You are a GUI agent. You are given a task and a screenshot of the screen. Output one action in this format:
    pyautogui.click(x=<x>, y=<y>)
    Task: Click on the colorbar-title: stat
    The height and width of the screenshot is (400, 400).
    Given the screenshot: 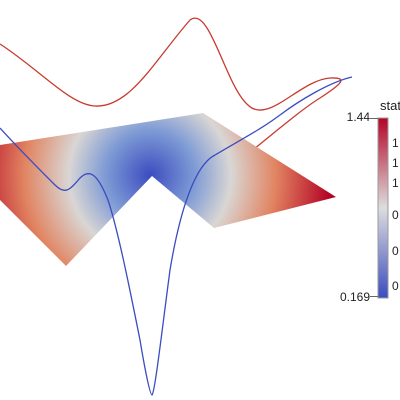 What is the action you would take?
    pyautogui.click(x=390, y=105)
    